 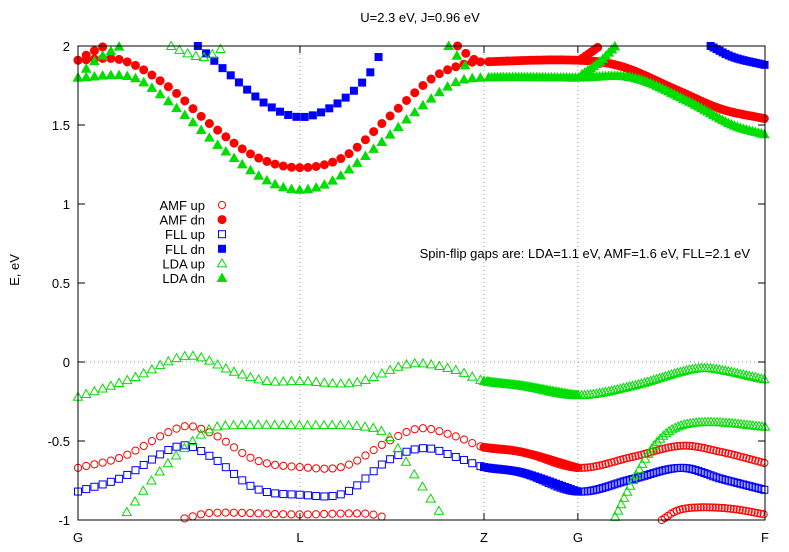 What do you see at coordinates (299, 537) in the screenshot?
I see `x-tick-label: L` at bounding box center [299, 537].